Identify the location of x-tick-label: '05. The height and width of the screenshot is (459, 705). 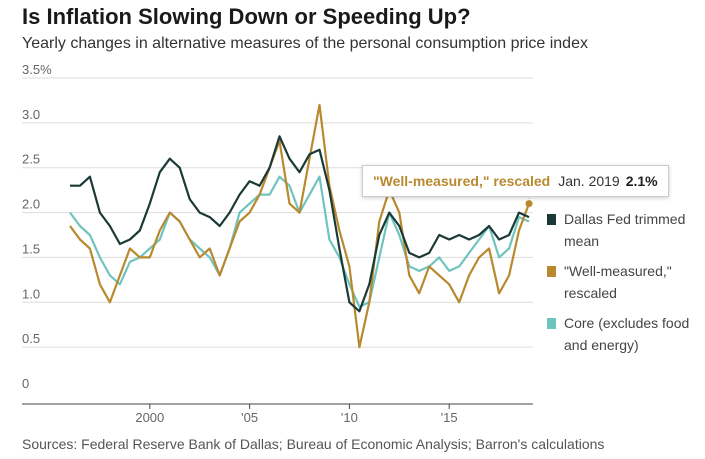
(249, 417).